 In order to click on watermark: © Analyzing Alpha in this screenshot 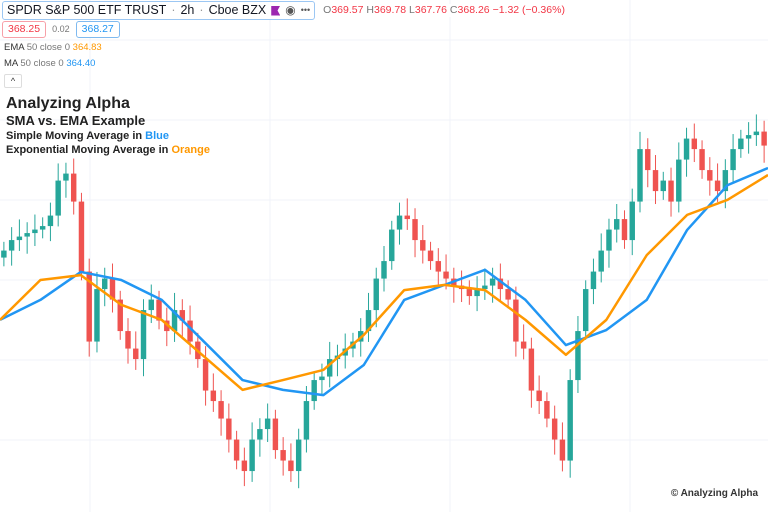, I will do `click(714, 493)`.